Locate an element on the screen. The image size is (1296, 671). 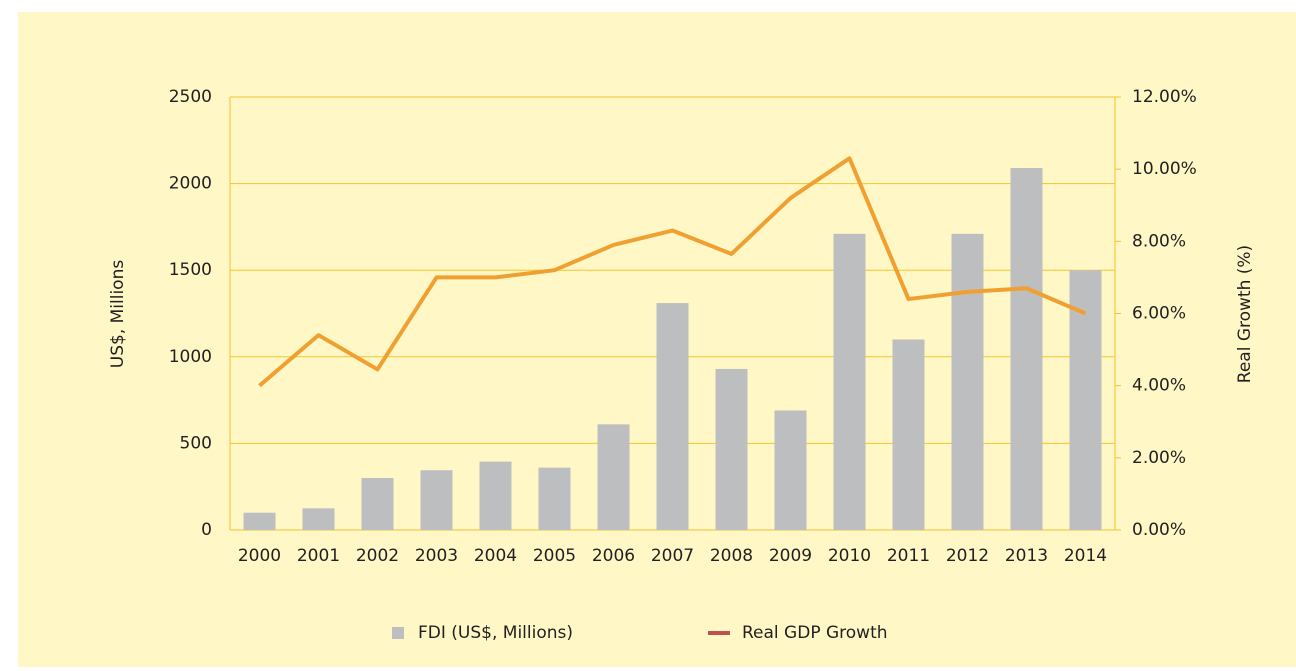
y-axis-title: US$, Millions is located at coordinates (118, 314).